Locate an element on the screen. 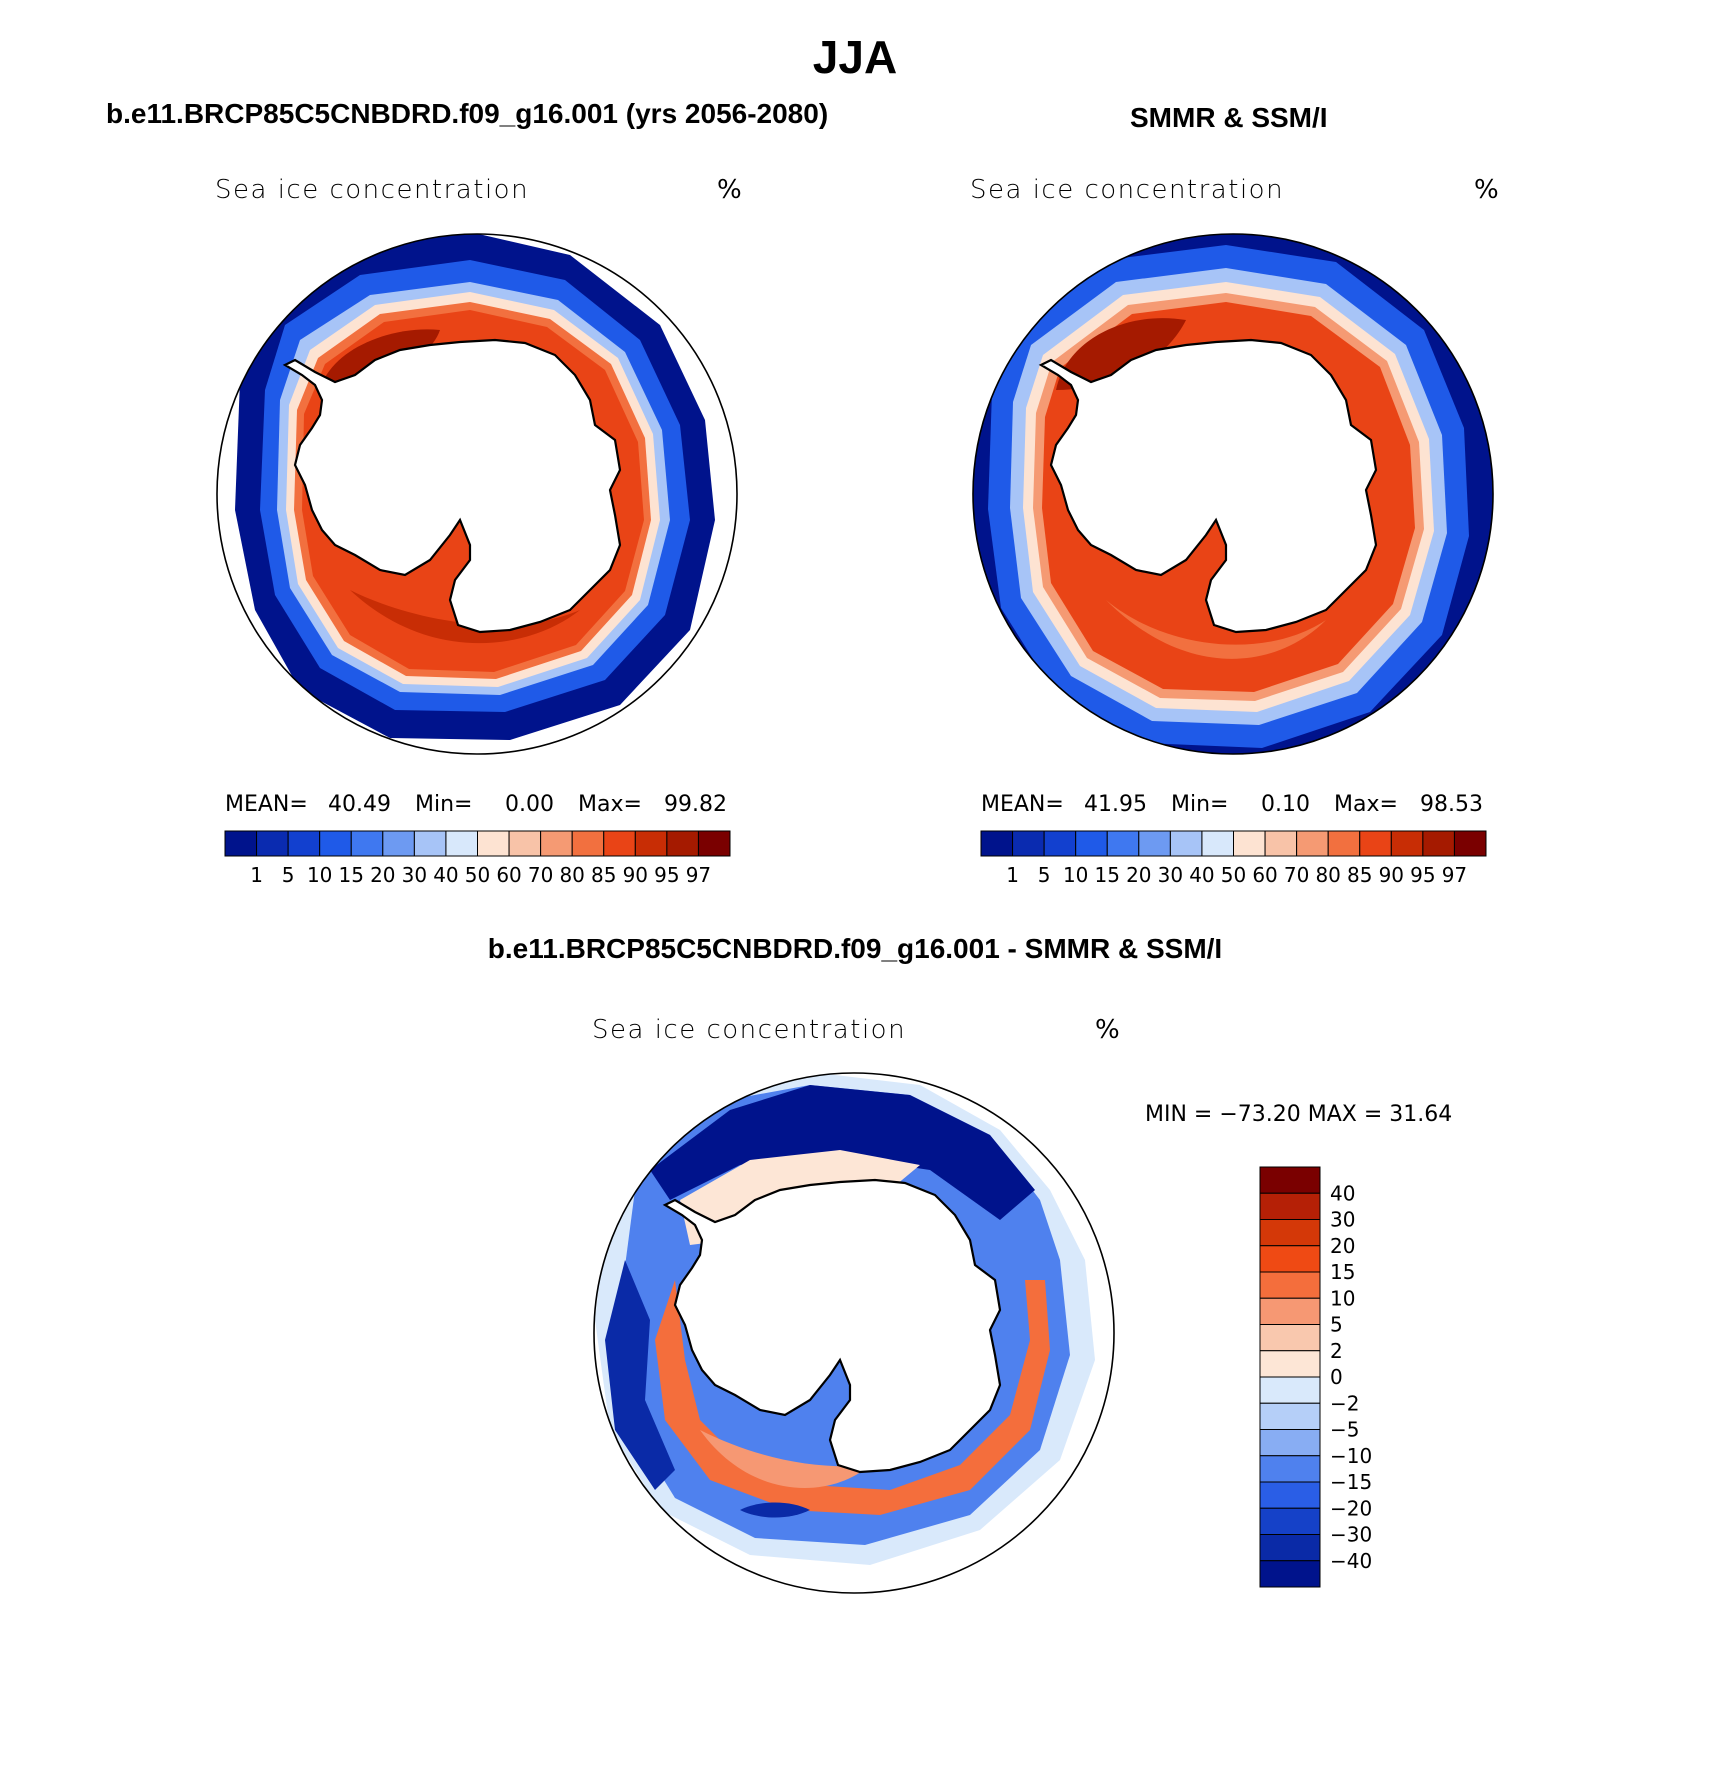 The width and height of the screenshot is (1710, 1791). obs-colorbar-tick-label: 97 is located at coordinates (1454, 875).